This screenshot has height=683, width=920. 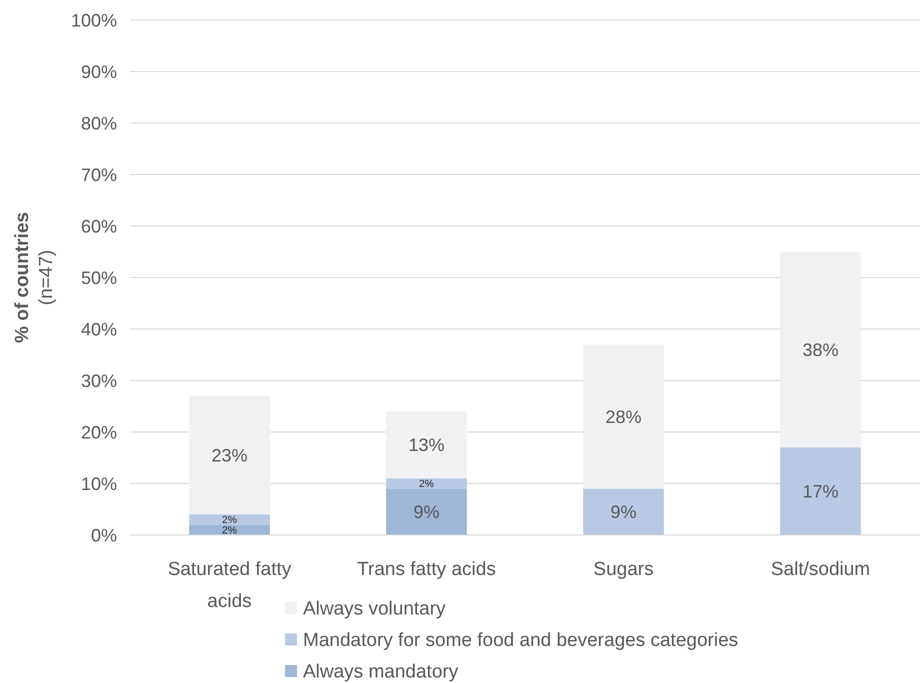 I want to click on y-tick-label: 30%, so click(x=98, y=380).